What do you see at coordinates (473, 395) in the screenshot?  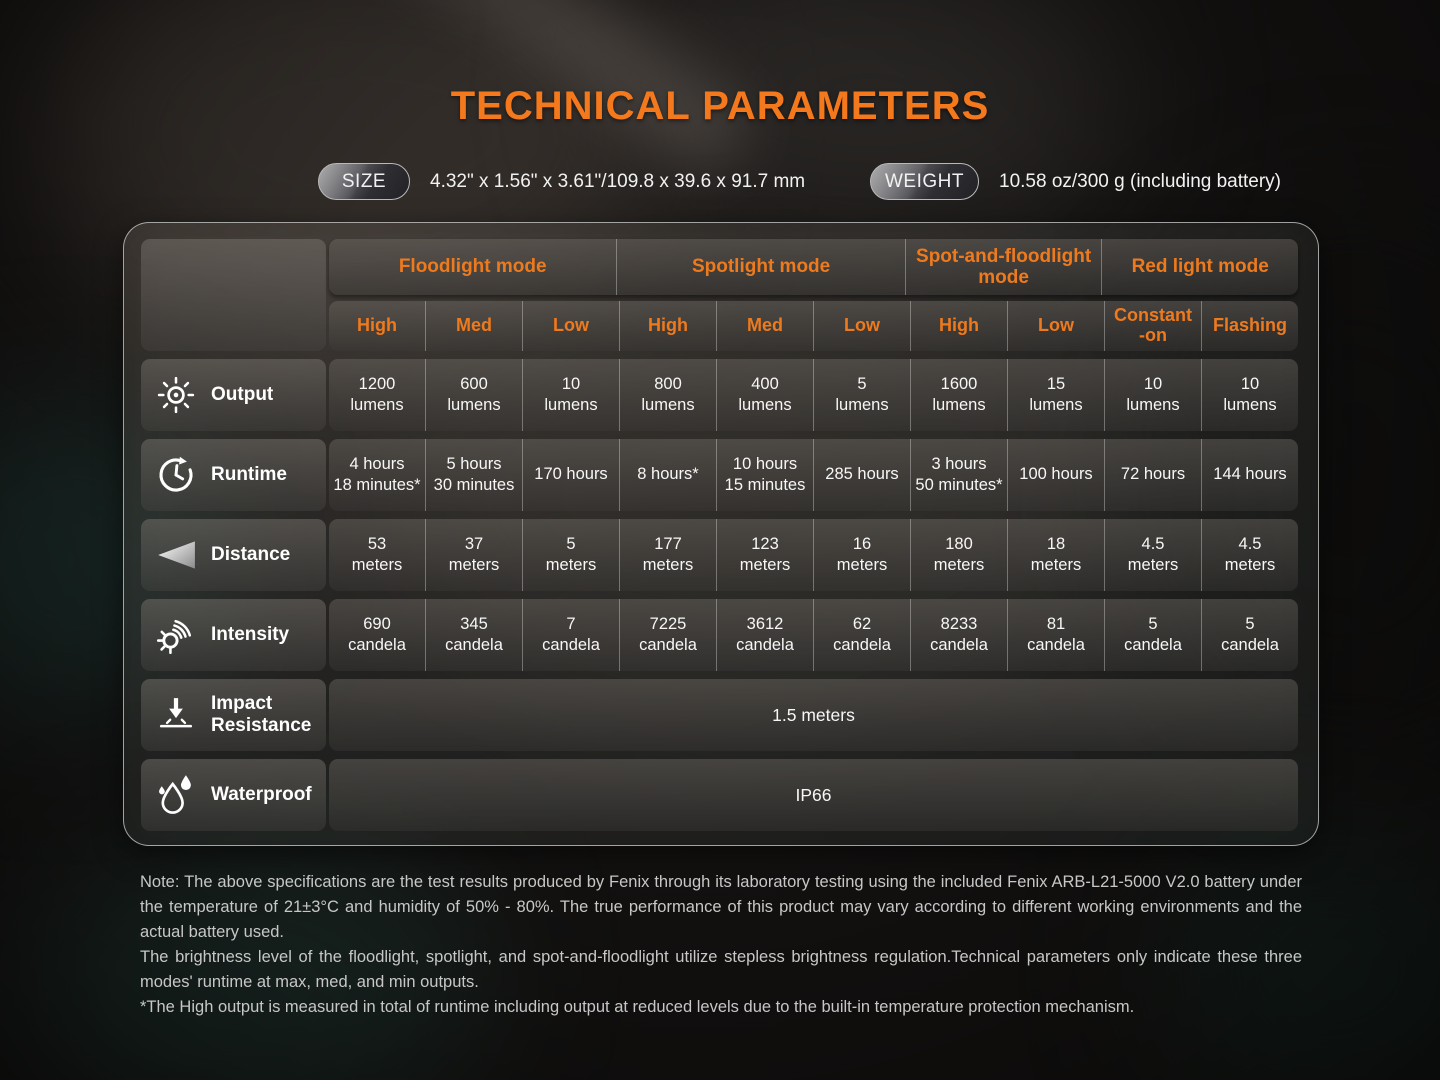 I see `spec-cell: 600 lumens` at bounding box center [473, 395].